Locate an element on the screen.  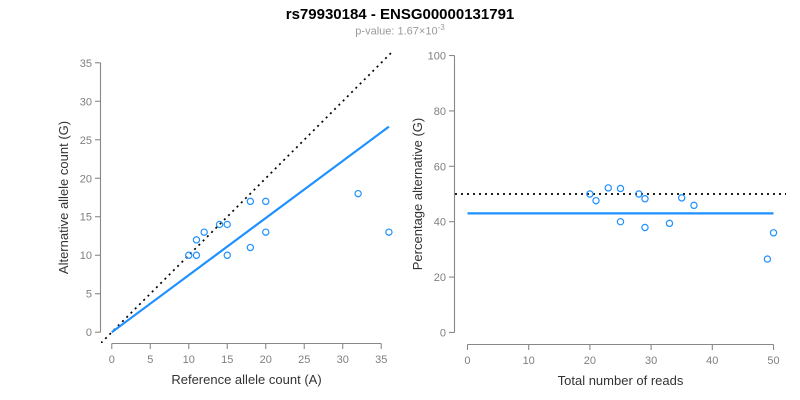
panel-lines is located at coordinates (620, 204).